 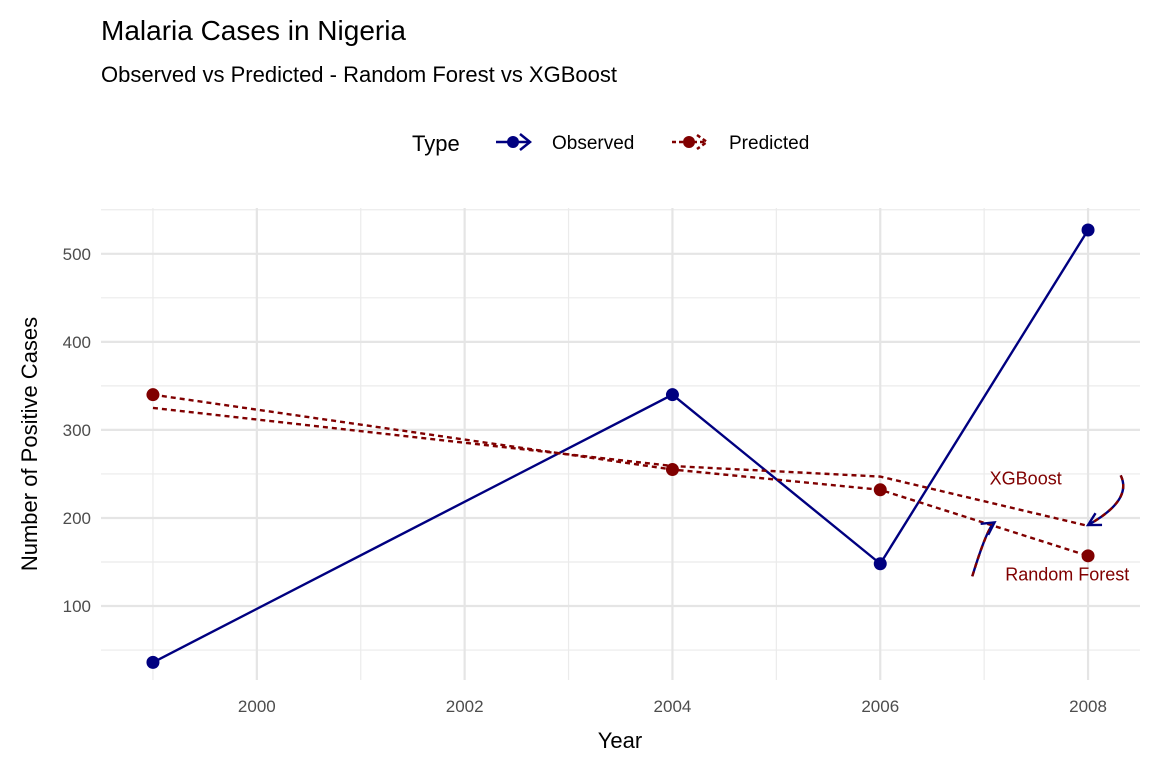 What do you see at coordinates (77, 606) in the screenshot?
I see `y-tick-label: 100` at bounding box center [77, 606].